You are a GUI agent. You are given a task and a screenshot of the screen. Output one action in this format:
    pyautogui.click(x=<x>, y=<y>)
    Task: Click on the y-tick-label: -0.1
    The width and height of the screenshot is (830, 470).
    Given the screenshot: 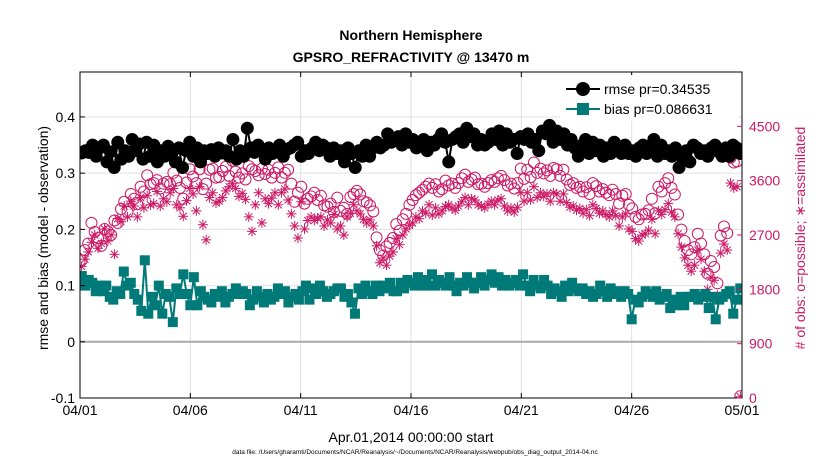 What is the action you would take?
    pyautogui.click(x=63, y=398)
    